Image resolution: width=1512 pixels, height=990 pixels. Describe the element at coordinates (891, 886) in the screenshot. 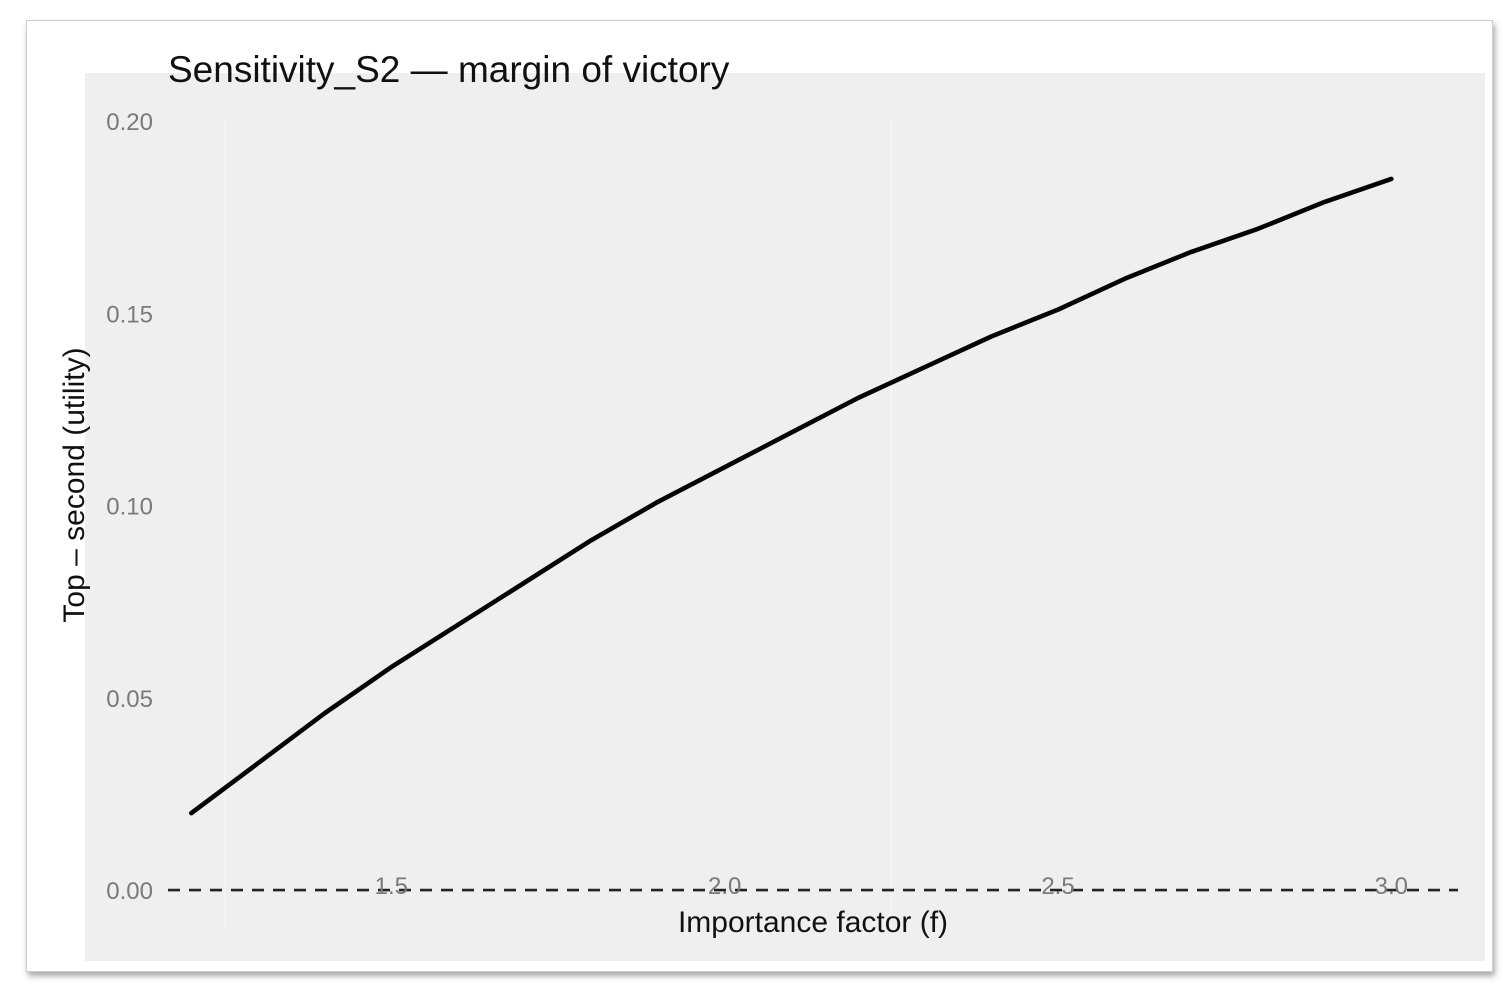

I see `x-axis-ticks: 1.5 2.0 2.5 3.0` at that location.